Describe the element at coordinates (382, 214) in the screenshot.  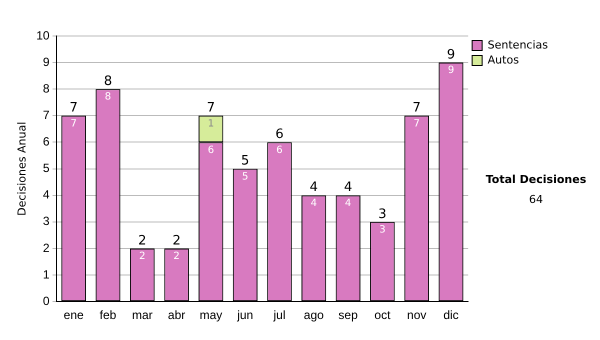
I see `total-label: 3` at that location.